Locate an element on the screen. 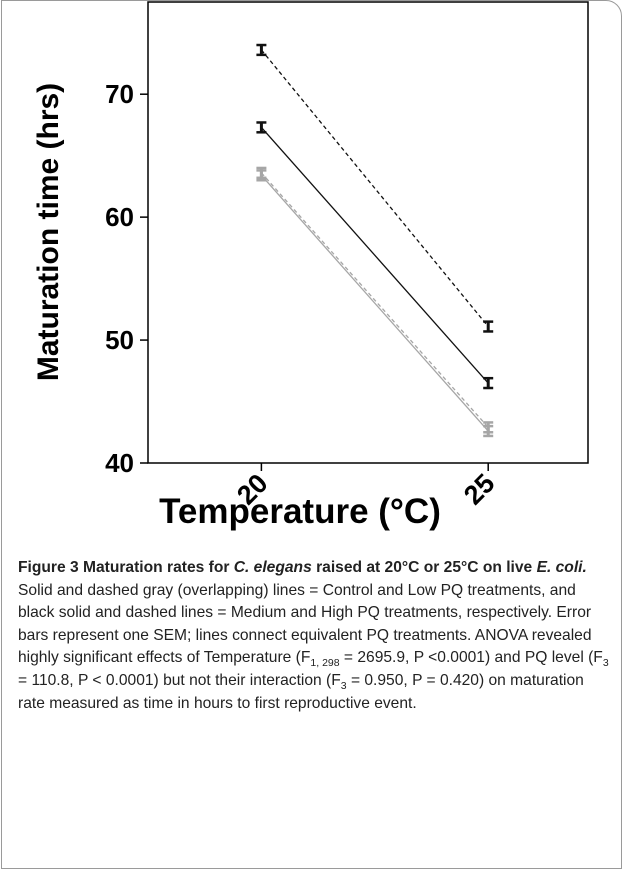  y-axis-label: Maturation time (hrs) is located at coordinates (48, 232).